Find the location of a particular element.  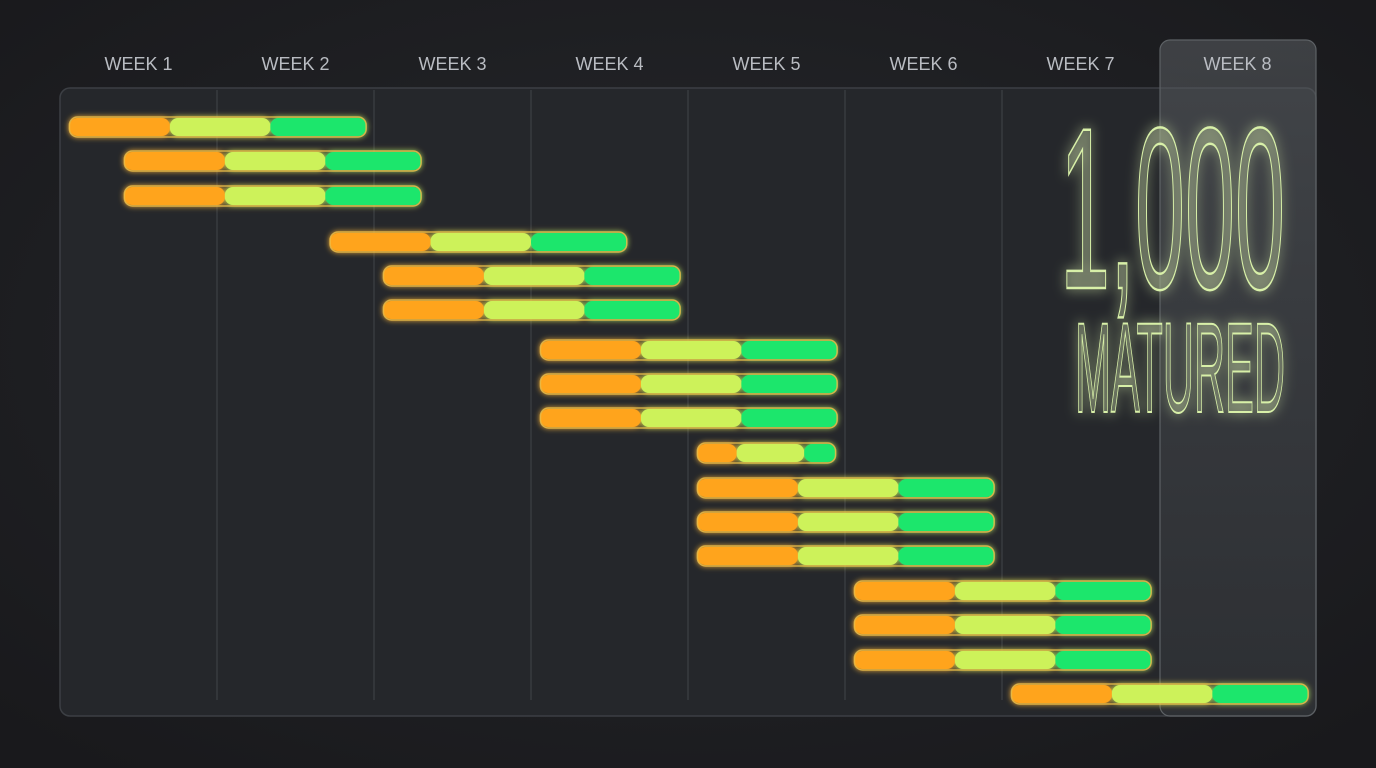

week-label: WEEK 6 is located at coordinates (923, 64).